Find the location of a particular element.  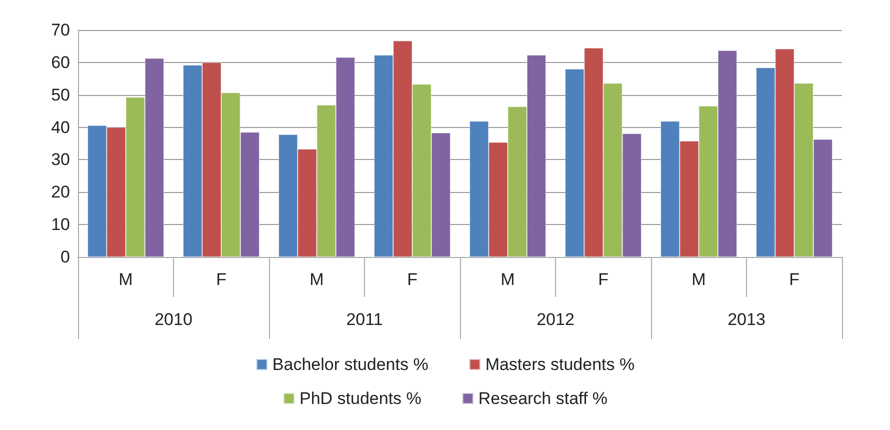

text: 2013 is located at coordinates (747, 319).